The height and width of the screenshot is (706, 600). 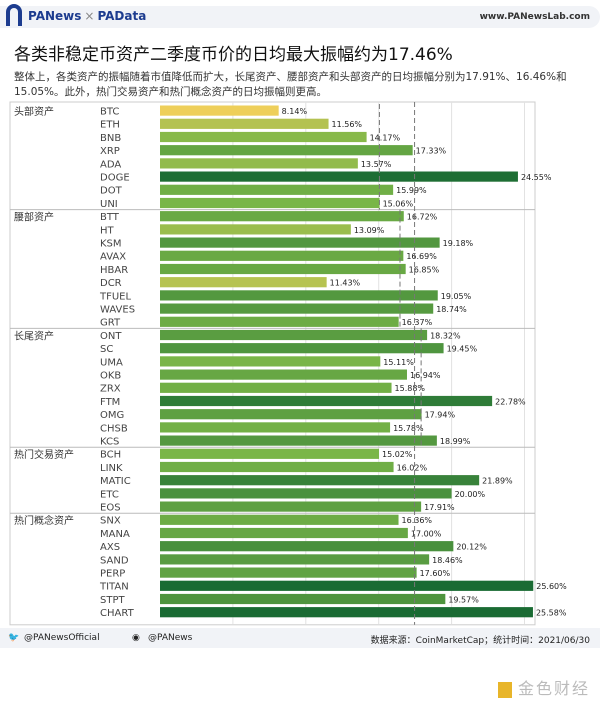 What do you see at coordinates (422, 217) in the screenshot?
I see `data-label: 16.72%` at bounding box center [422, 217].